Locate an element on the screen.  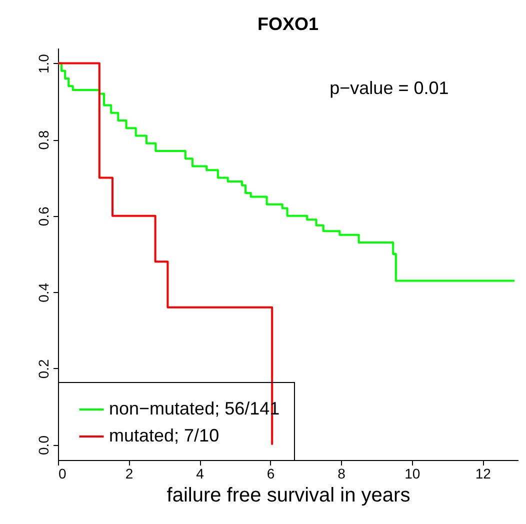
x-tick-label: 12 is located at coordinates (483, 474).